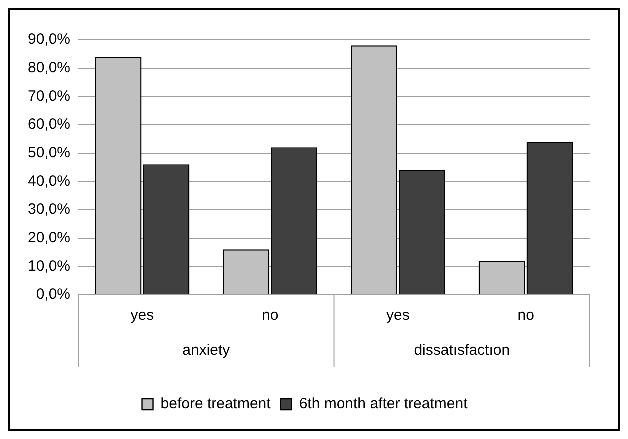 The height and width of the screenshot is (439, 628). What do you see at coordinates (53, 295) in the screenshot?
I see `y-tick-label: 0,0%` at bounding box center [53, 295].